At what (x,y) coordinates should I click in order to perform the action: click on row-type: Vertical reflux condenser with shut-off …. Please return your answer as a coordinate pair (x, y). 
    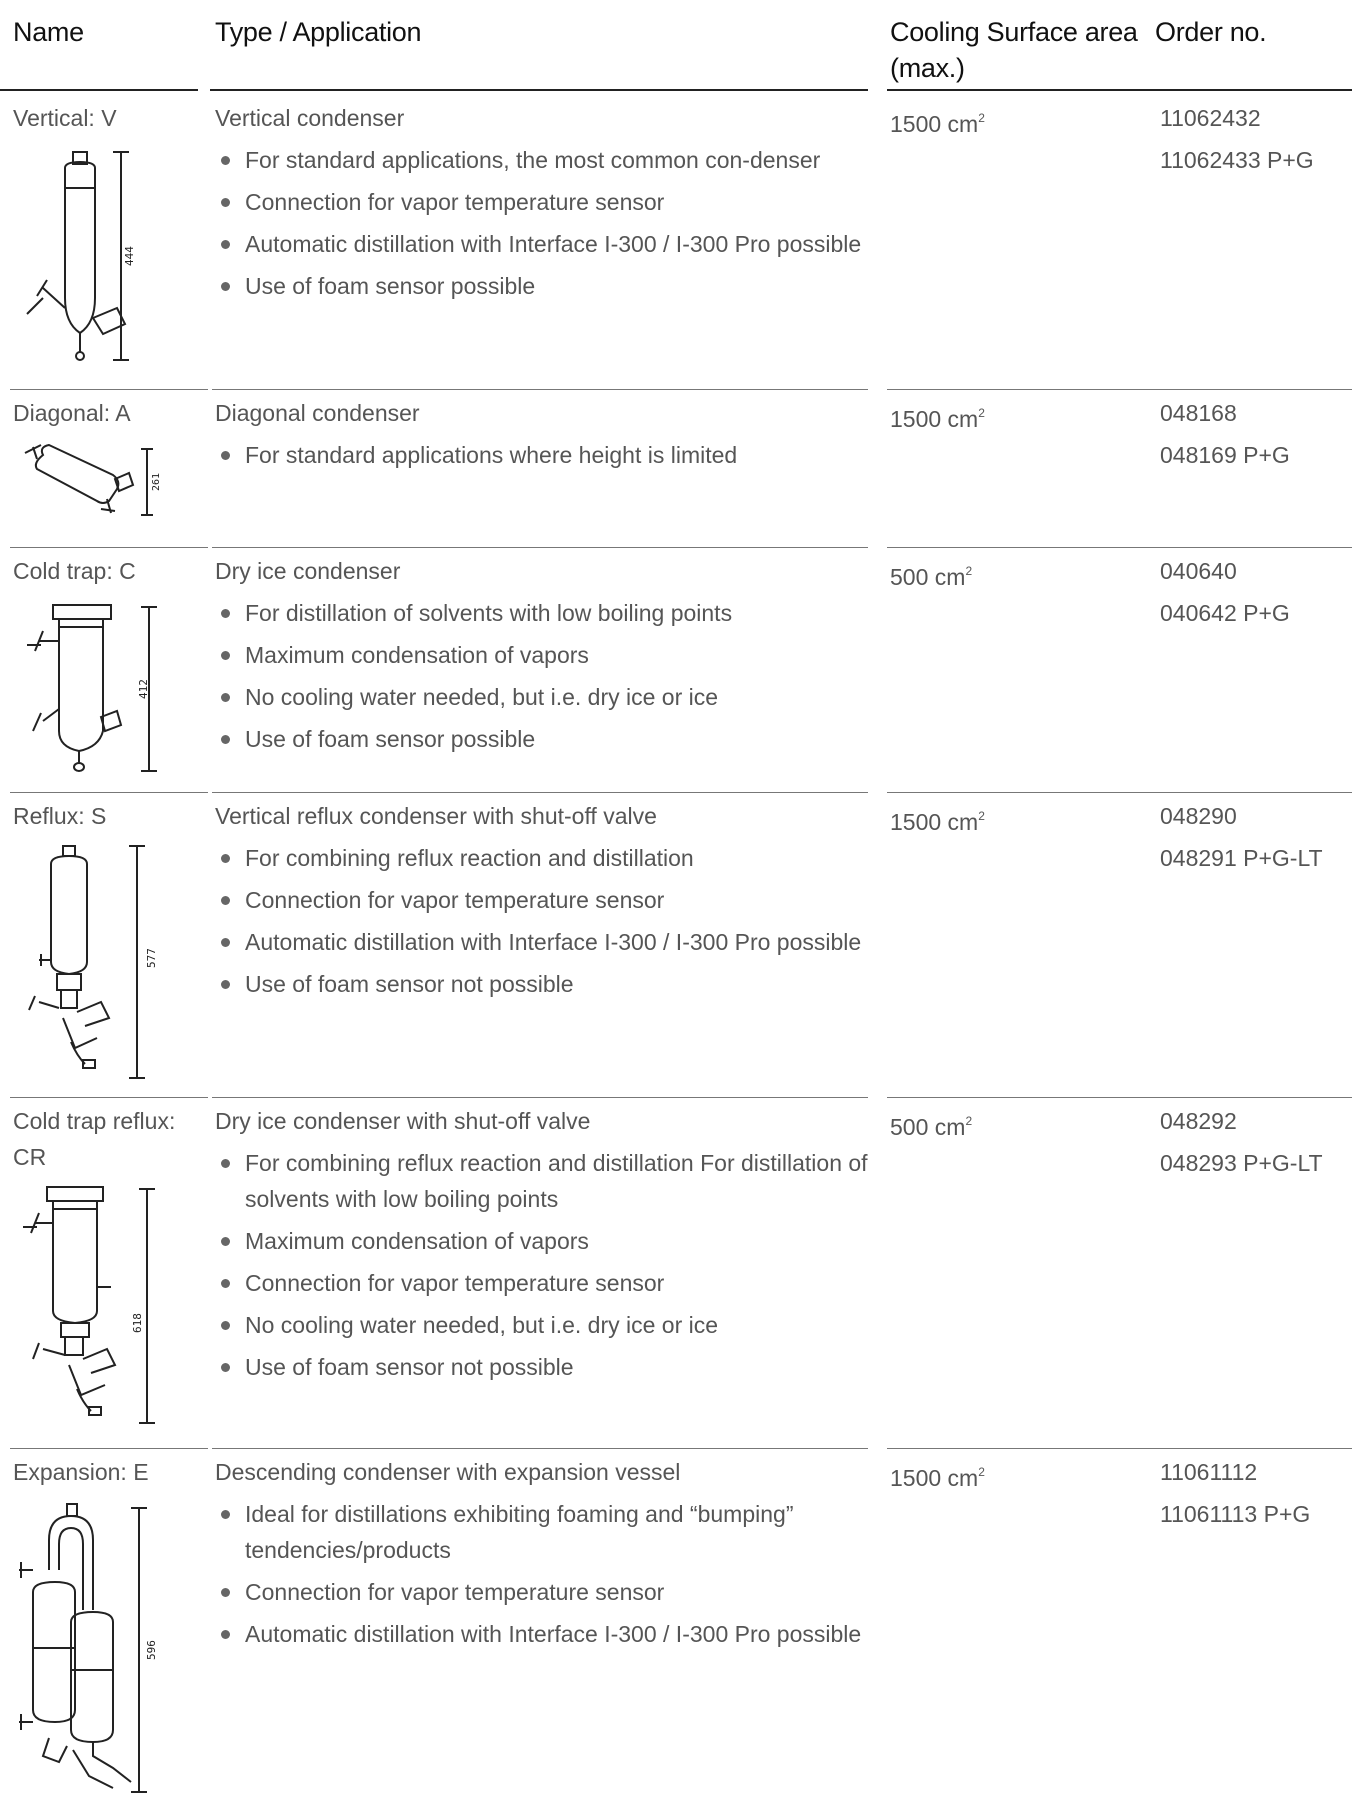
    Looking at the image, I should click on (545, 903).